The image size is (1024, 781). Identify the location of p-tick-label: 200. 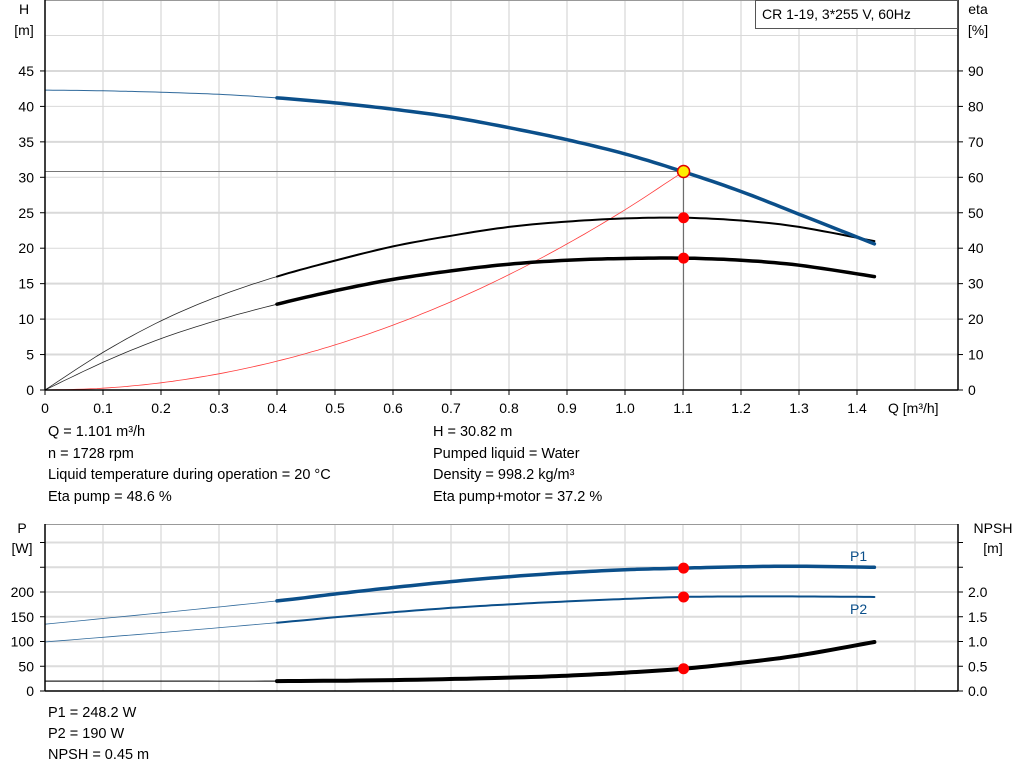
(23, 592).